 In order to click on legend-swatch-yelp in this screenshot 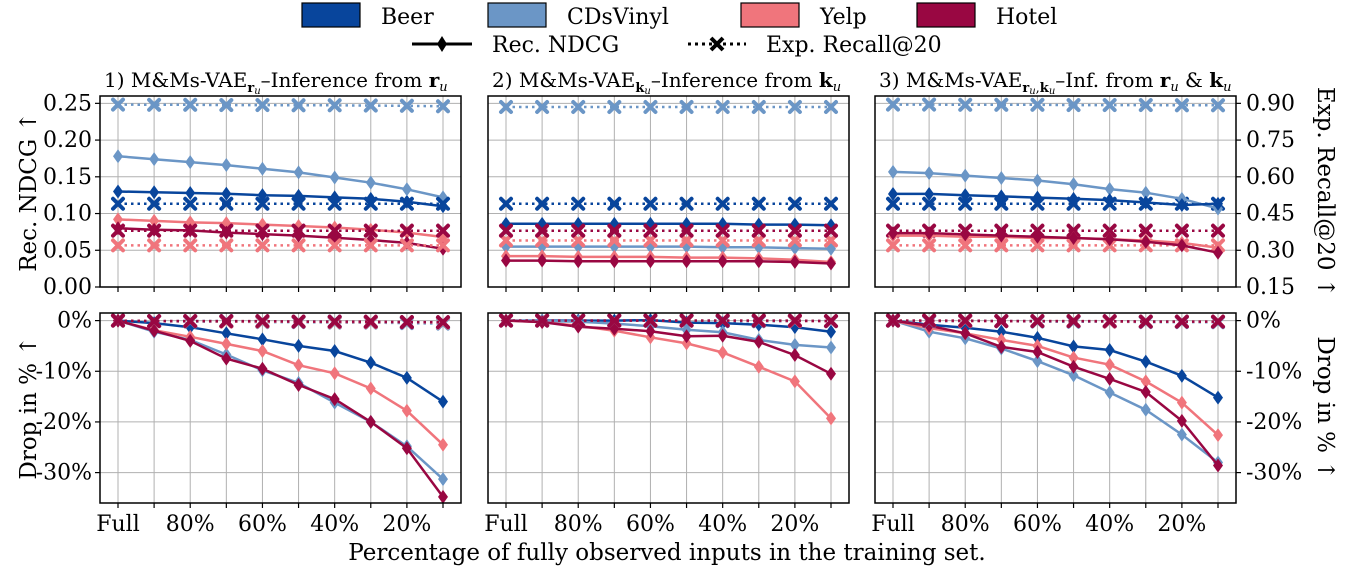, I will do `click(770, 15)`.